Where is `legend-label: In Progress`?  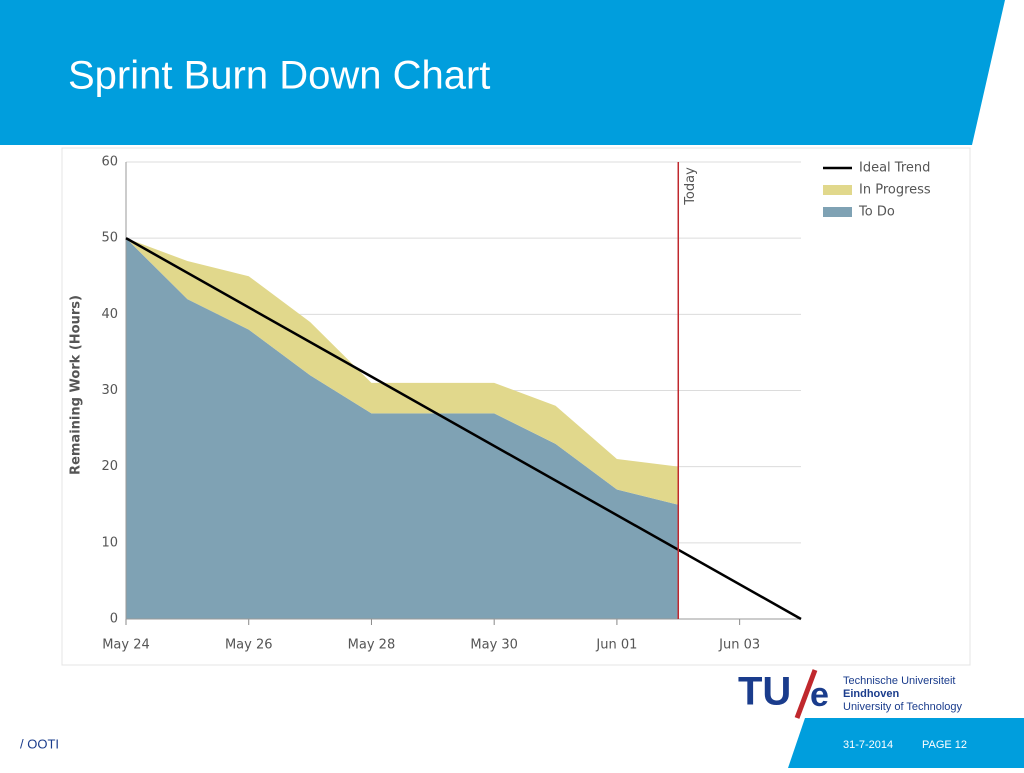 legend-label: In Progress is located at coordinates (895, 190).